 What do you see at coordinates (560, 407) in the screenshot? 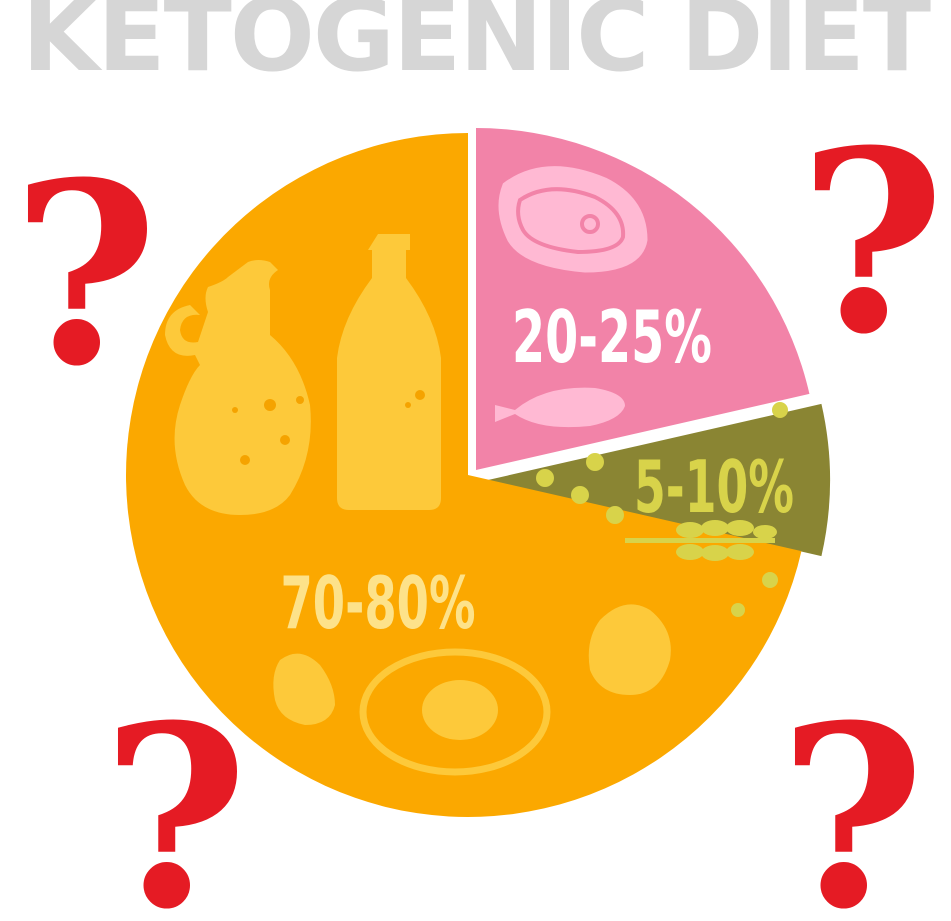
I see `fish-icon` at bounding box center [560, 407].